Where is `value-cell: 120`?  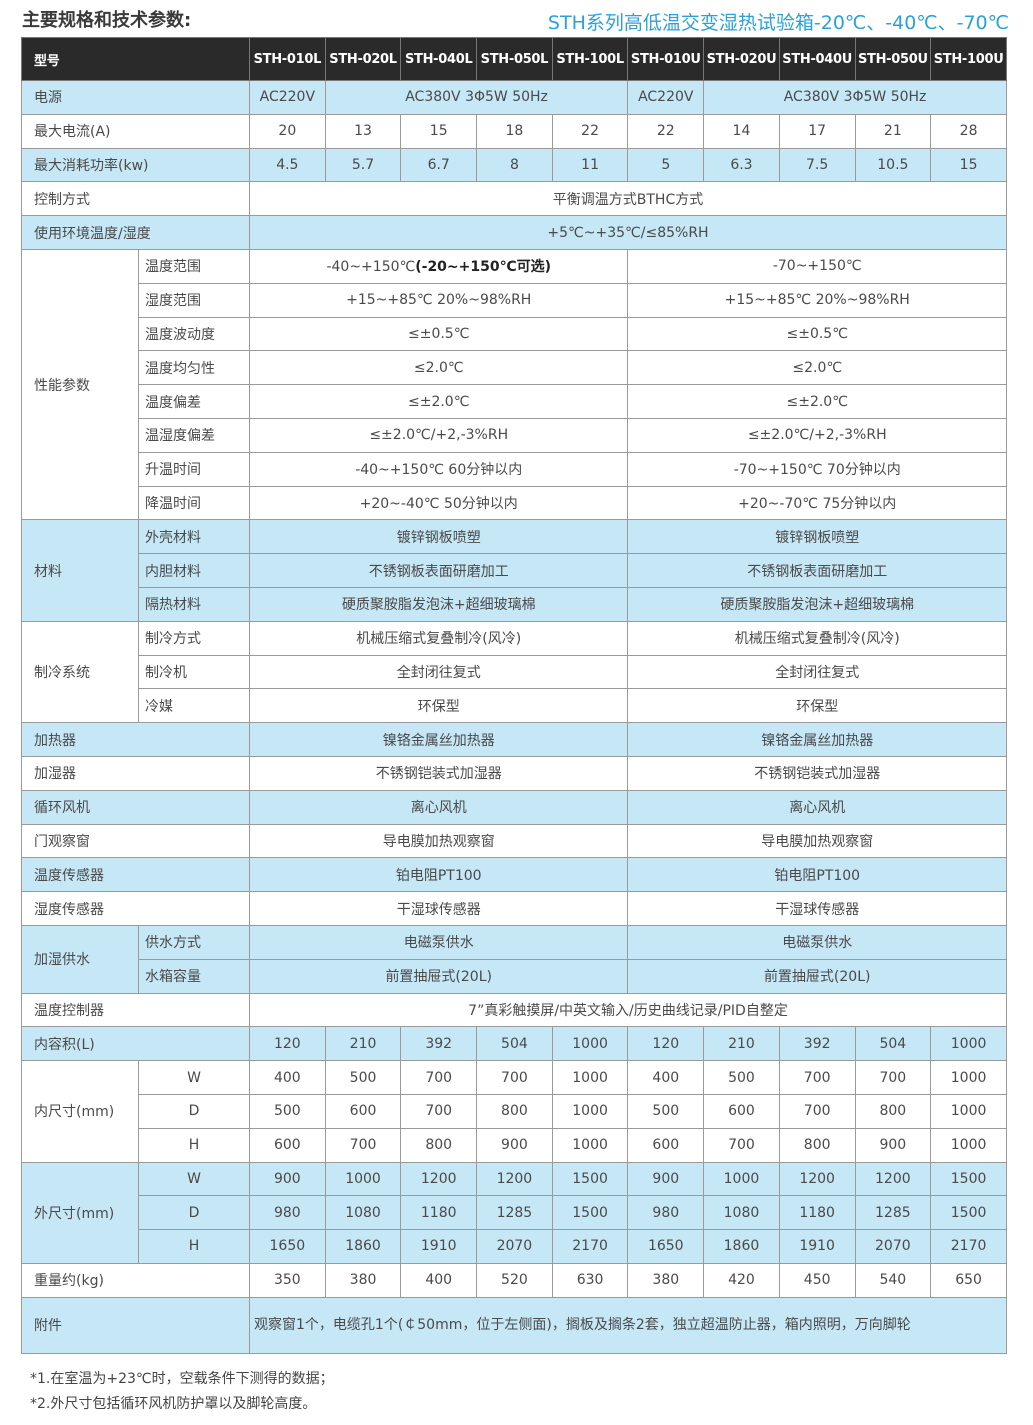 value-cell: 120 is located at coordinates (287, 1044).